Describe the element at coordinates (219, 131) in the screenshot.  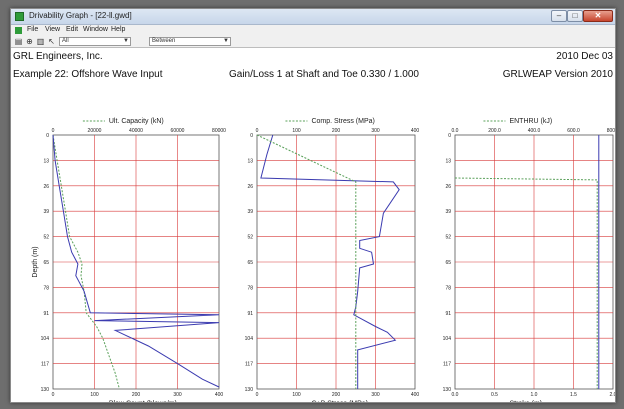
I see `top-tick-label: 80000` at that location.